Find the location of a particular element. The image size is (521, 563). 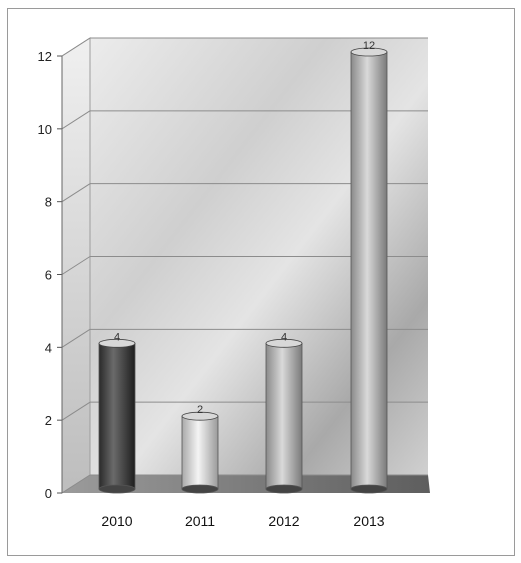

bar-2011: 2 is located at coordinates (200, 449).